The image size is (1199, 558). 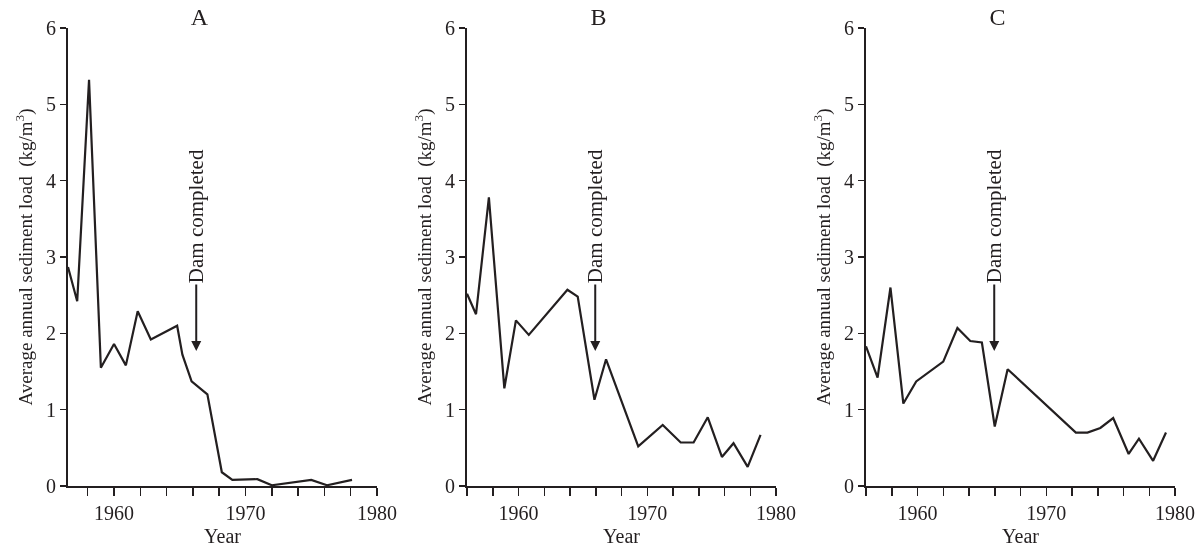 What do you see at coordinates (598, 17) in the screenshot?
I see `chart-title: B` at bounding box center [598, 17].